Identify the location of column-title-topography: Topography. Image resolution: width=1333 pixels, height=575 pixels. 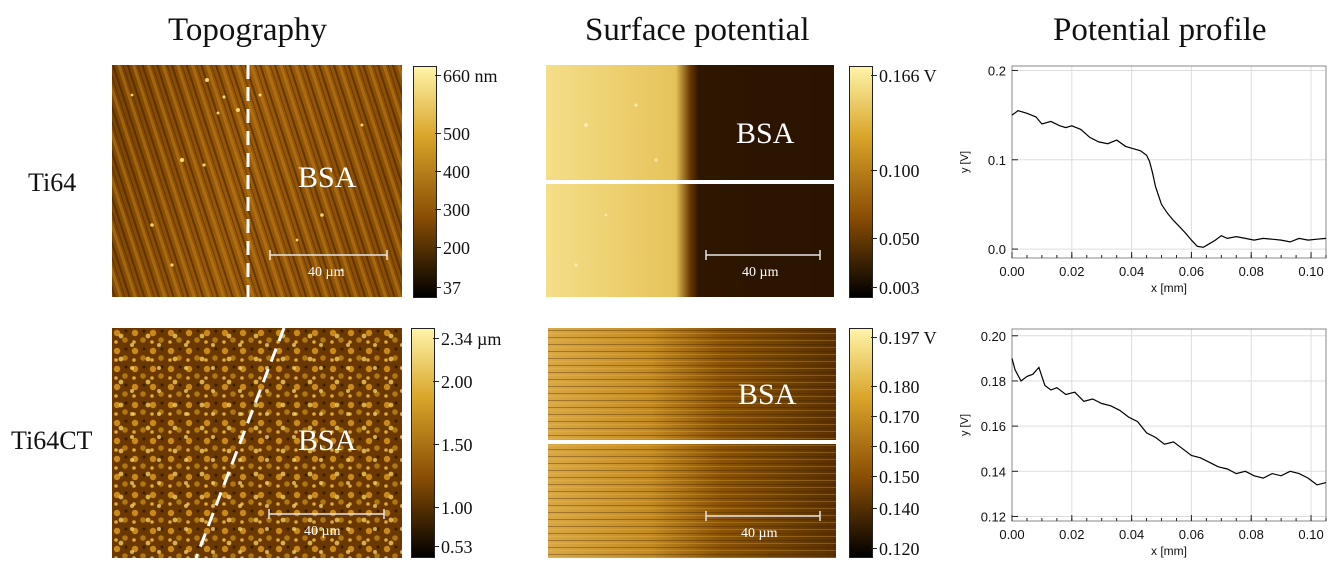
(247, 30).